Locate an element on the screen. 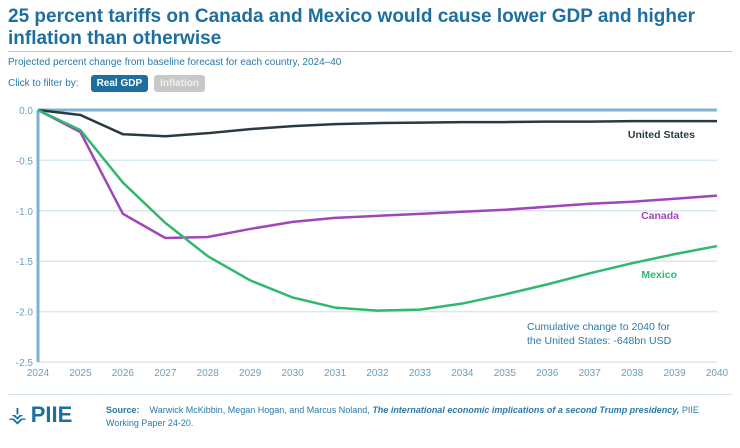  filter-real-gdp-button: Real GDP is located at coordinates (119, 83).